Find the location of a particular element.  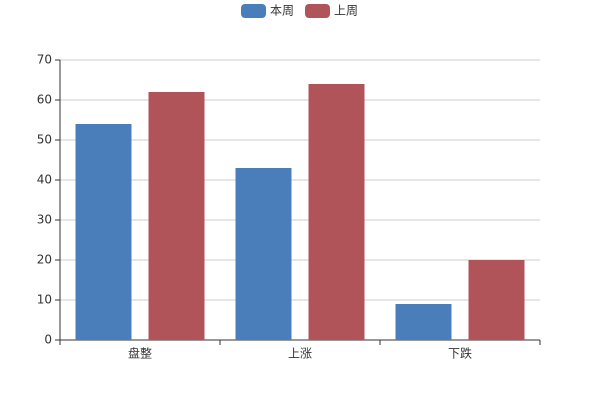

y-tick-label: 20 is located at coordinates (44, 260).